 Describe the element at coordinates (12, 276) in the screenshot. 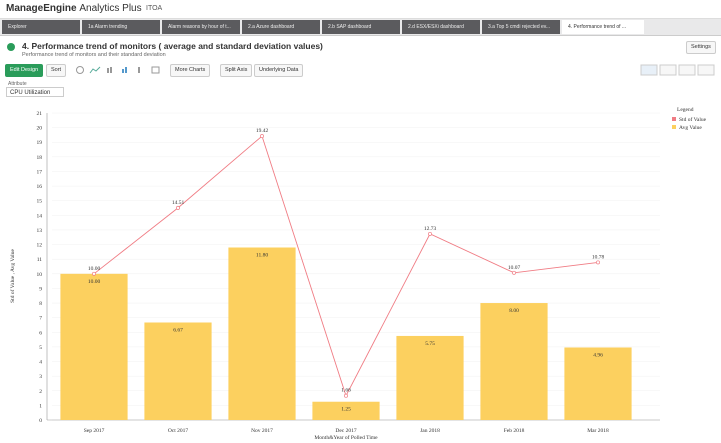

I see `y-axis-title: Std of Value , Avg Value` at that location.